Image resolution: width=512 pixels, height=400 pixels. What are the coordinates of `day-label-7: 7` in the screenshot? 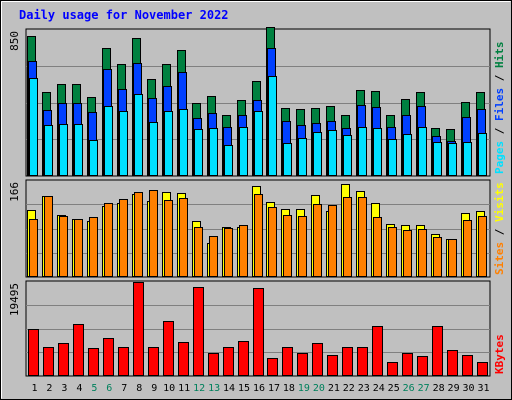 It's located at (124, 388).